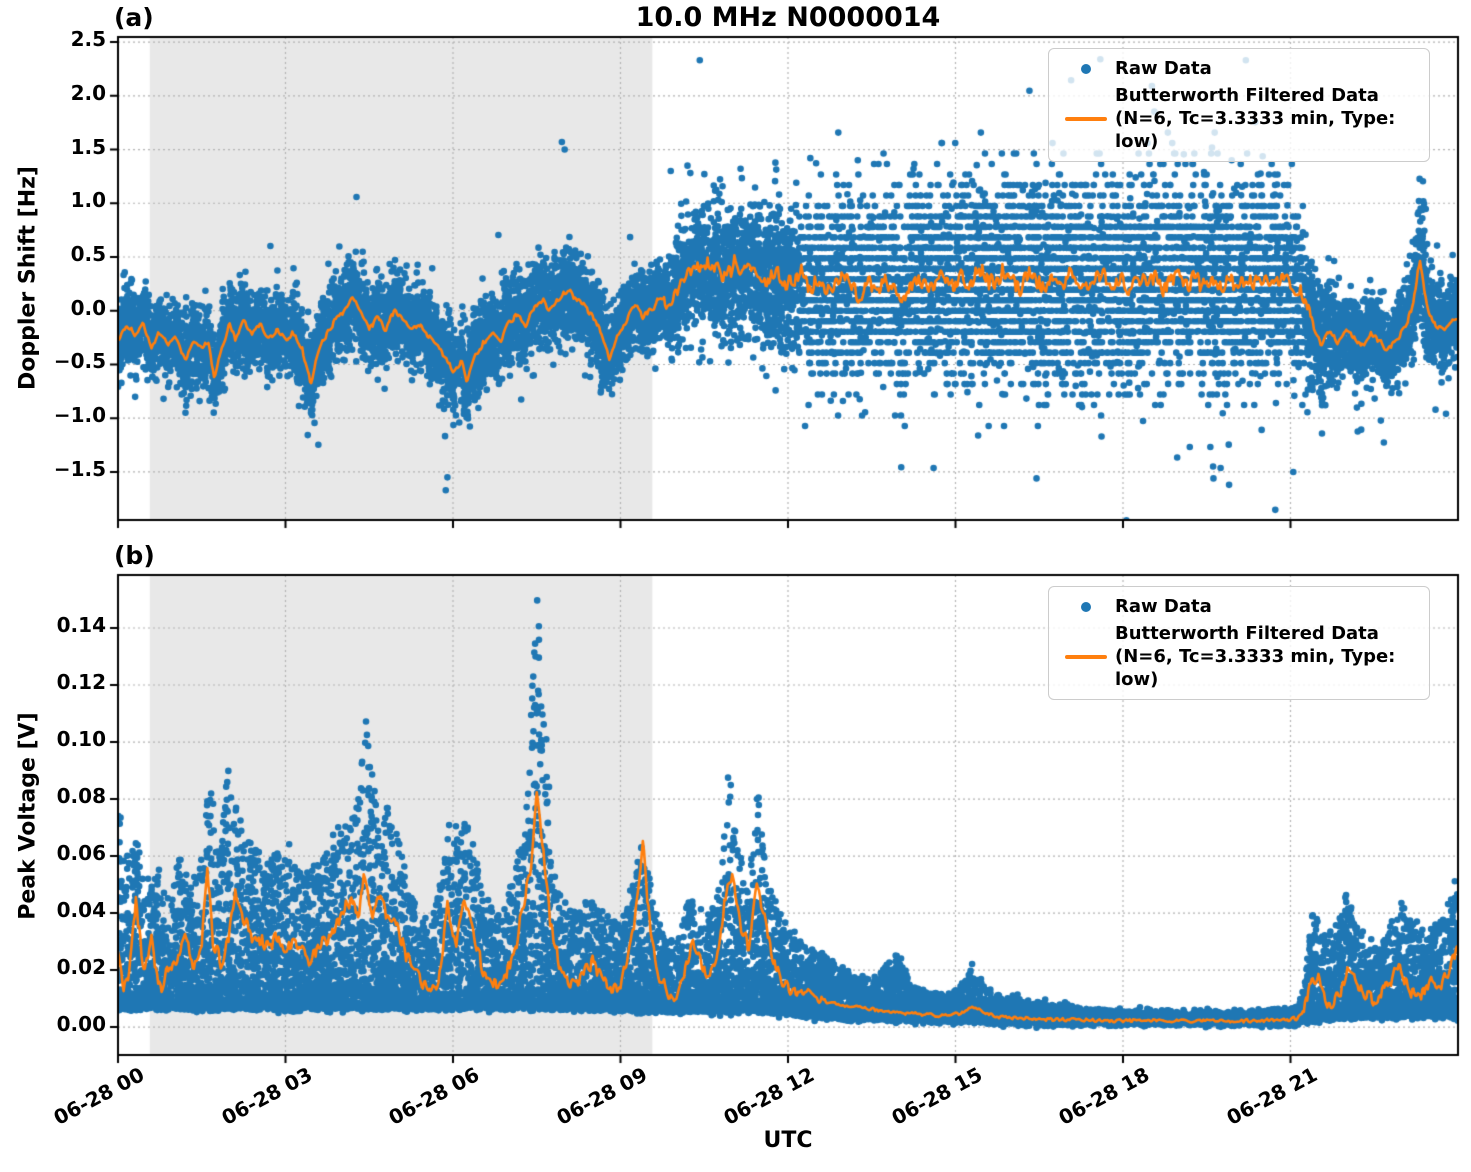 The image size is (1471, 1172). I want to click on ytick-label-doppler: 1.5, so click(88, 146).